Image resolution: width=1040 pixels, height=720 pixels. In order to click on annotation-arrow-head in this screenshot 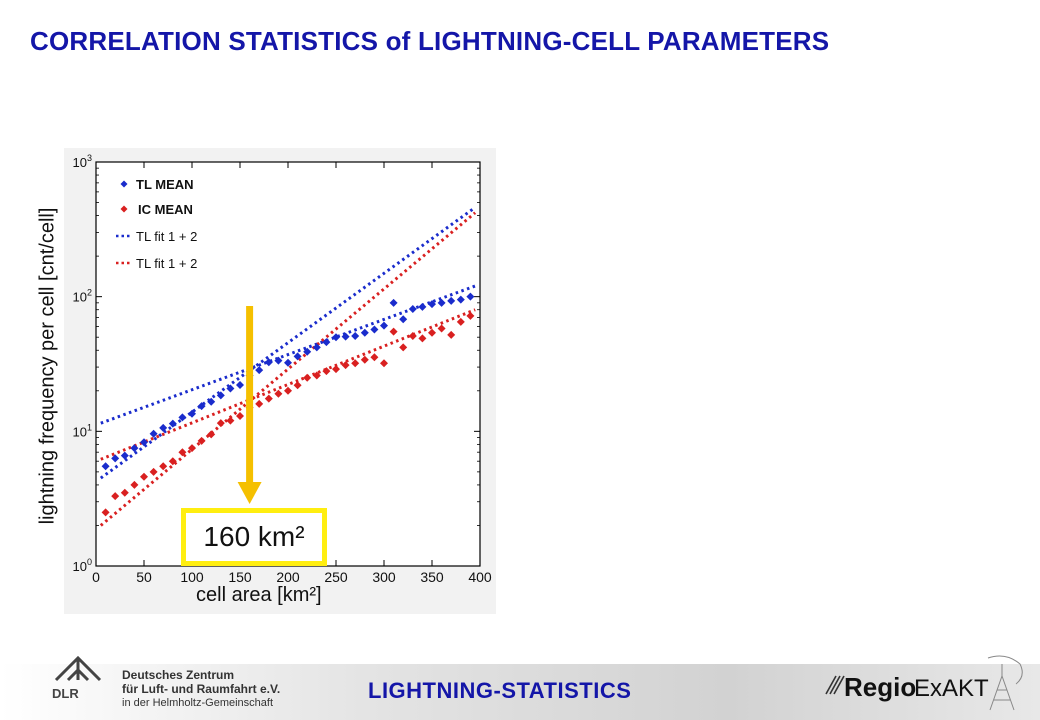, I will do `click(249, 493)`.